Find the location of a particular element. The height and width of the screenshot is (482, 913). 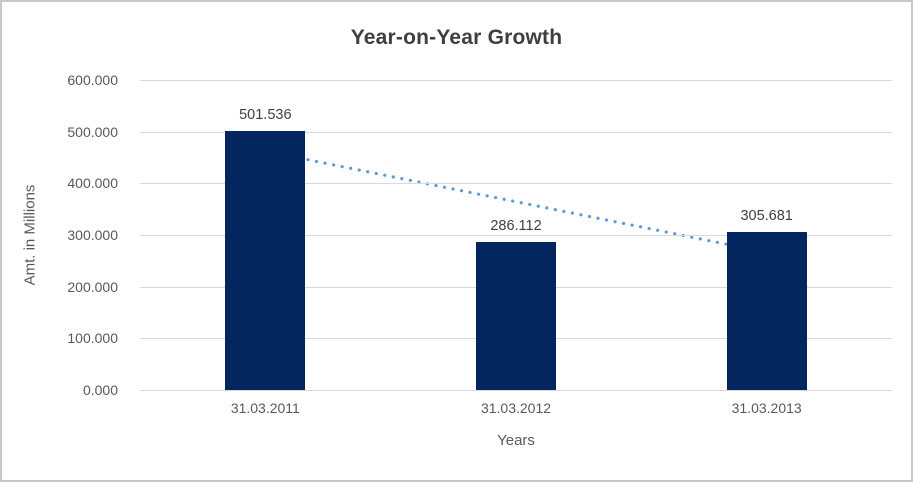

x-tick-label: 31.03.2011 is located at coordinates (265, 408).